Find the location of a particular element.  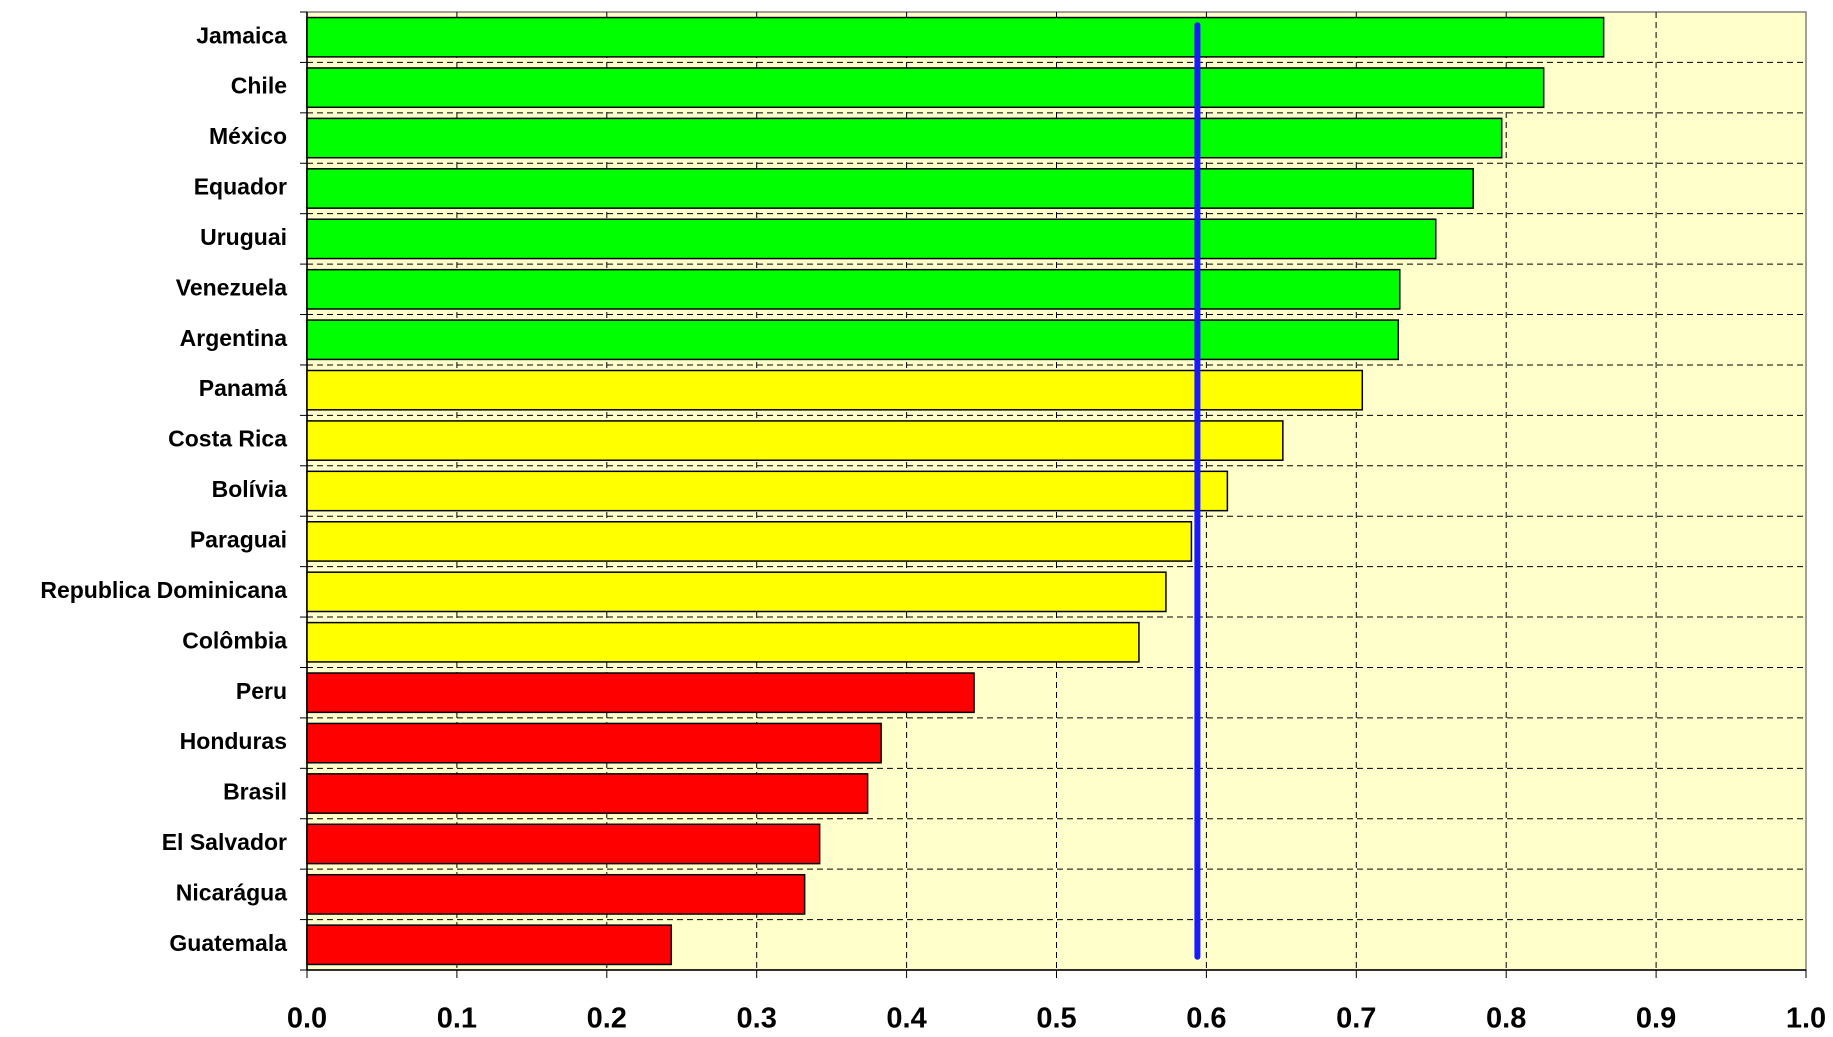

x-tick-label: 1.0 is located at coordinates (1806, 1019).